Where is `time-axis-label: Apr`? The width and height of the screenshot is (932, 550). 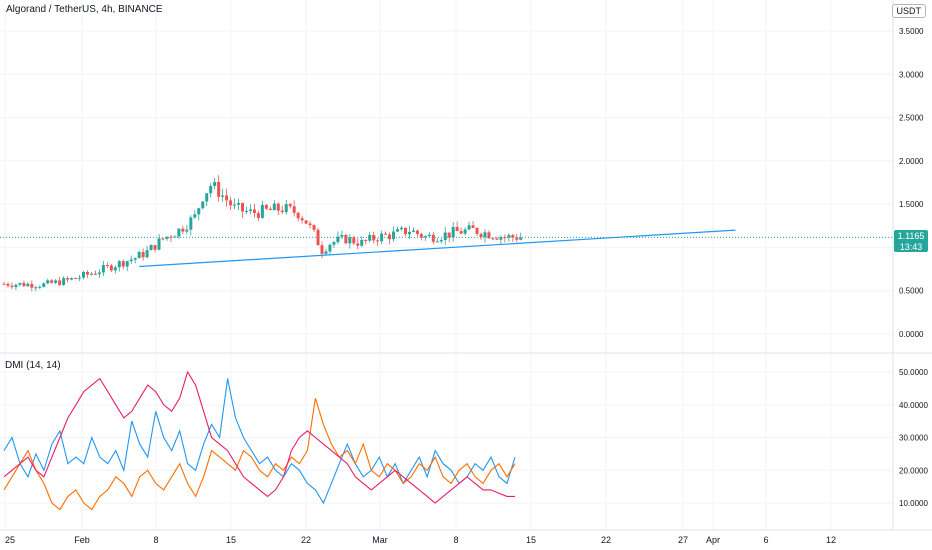
time-axis-label: Apr is located at coordinates (713, 540).